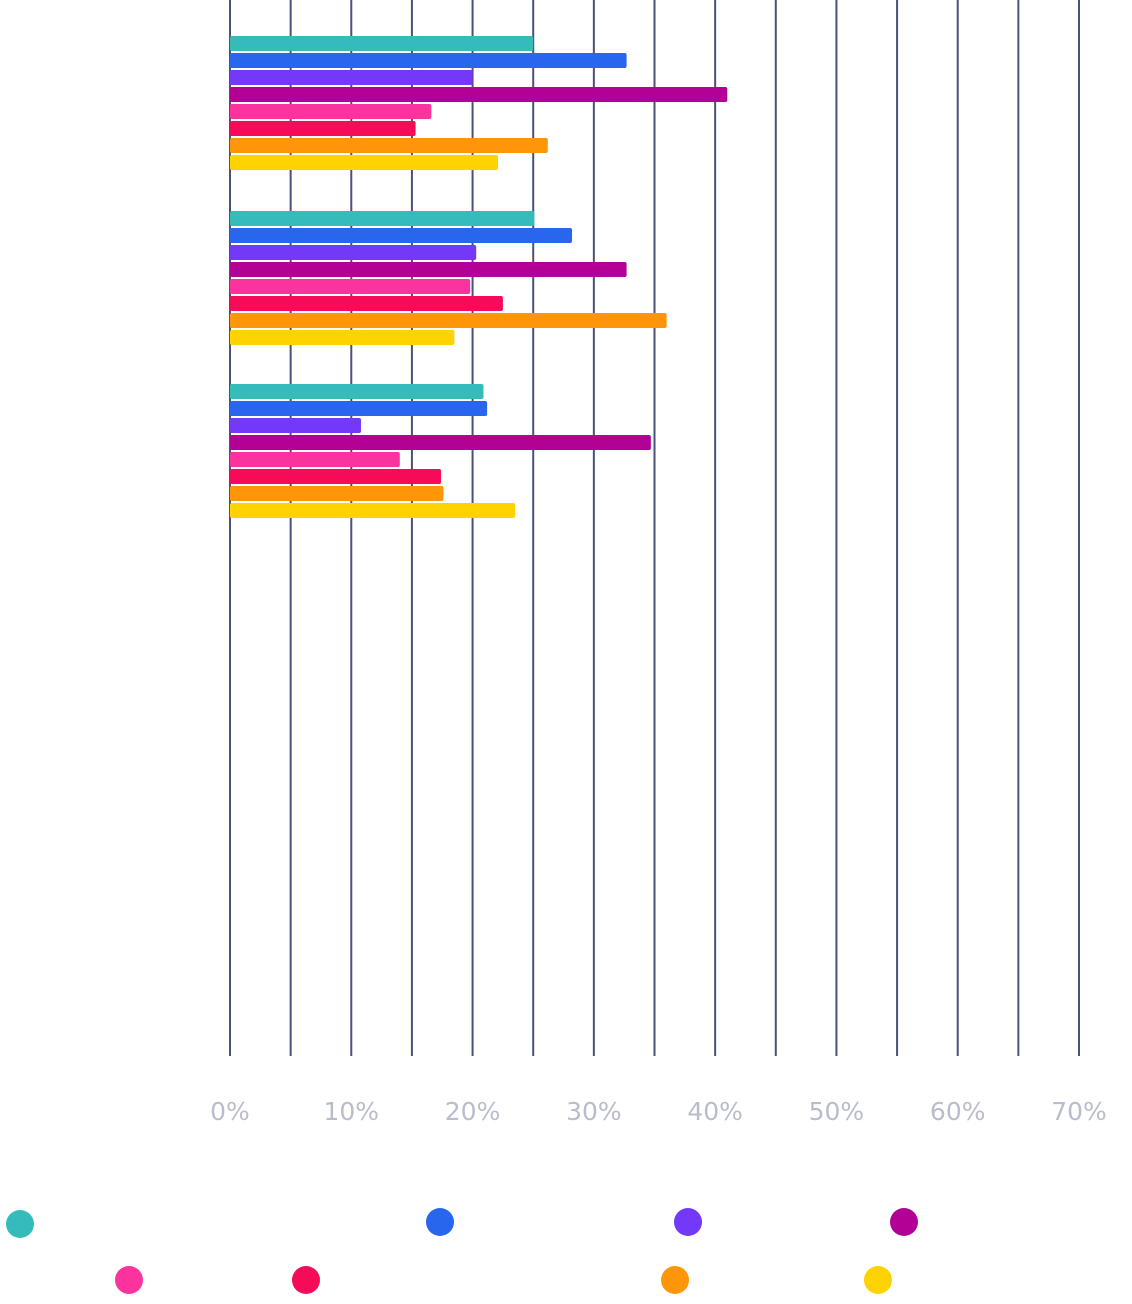 This screenshot has height=1304, width=1132. What do you see at coordinates (351, 1111) in the screenshot?
I see `x-tick-label: 10%` at bounding box center [351, 1111].